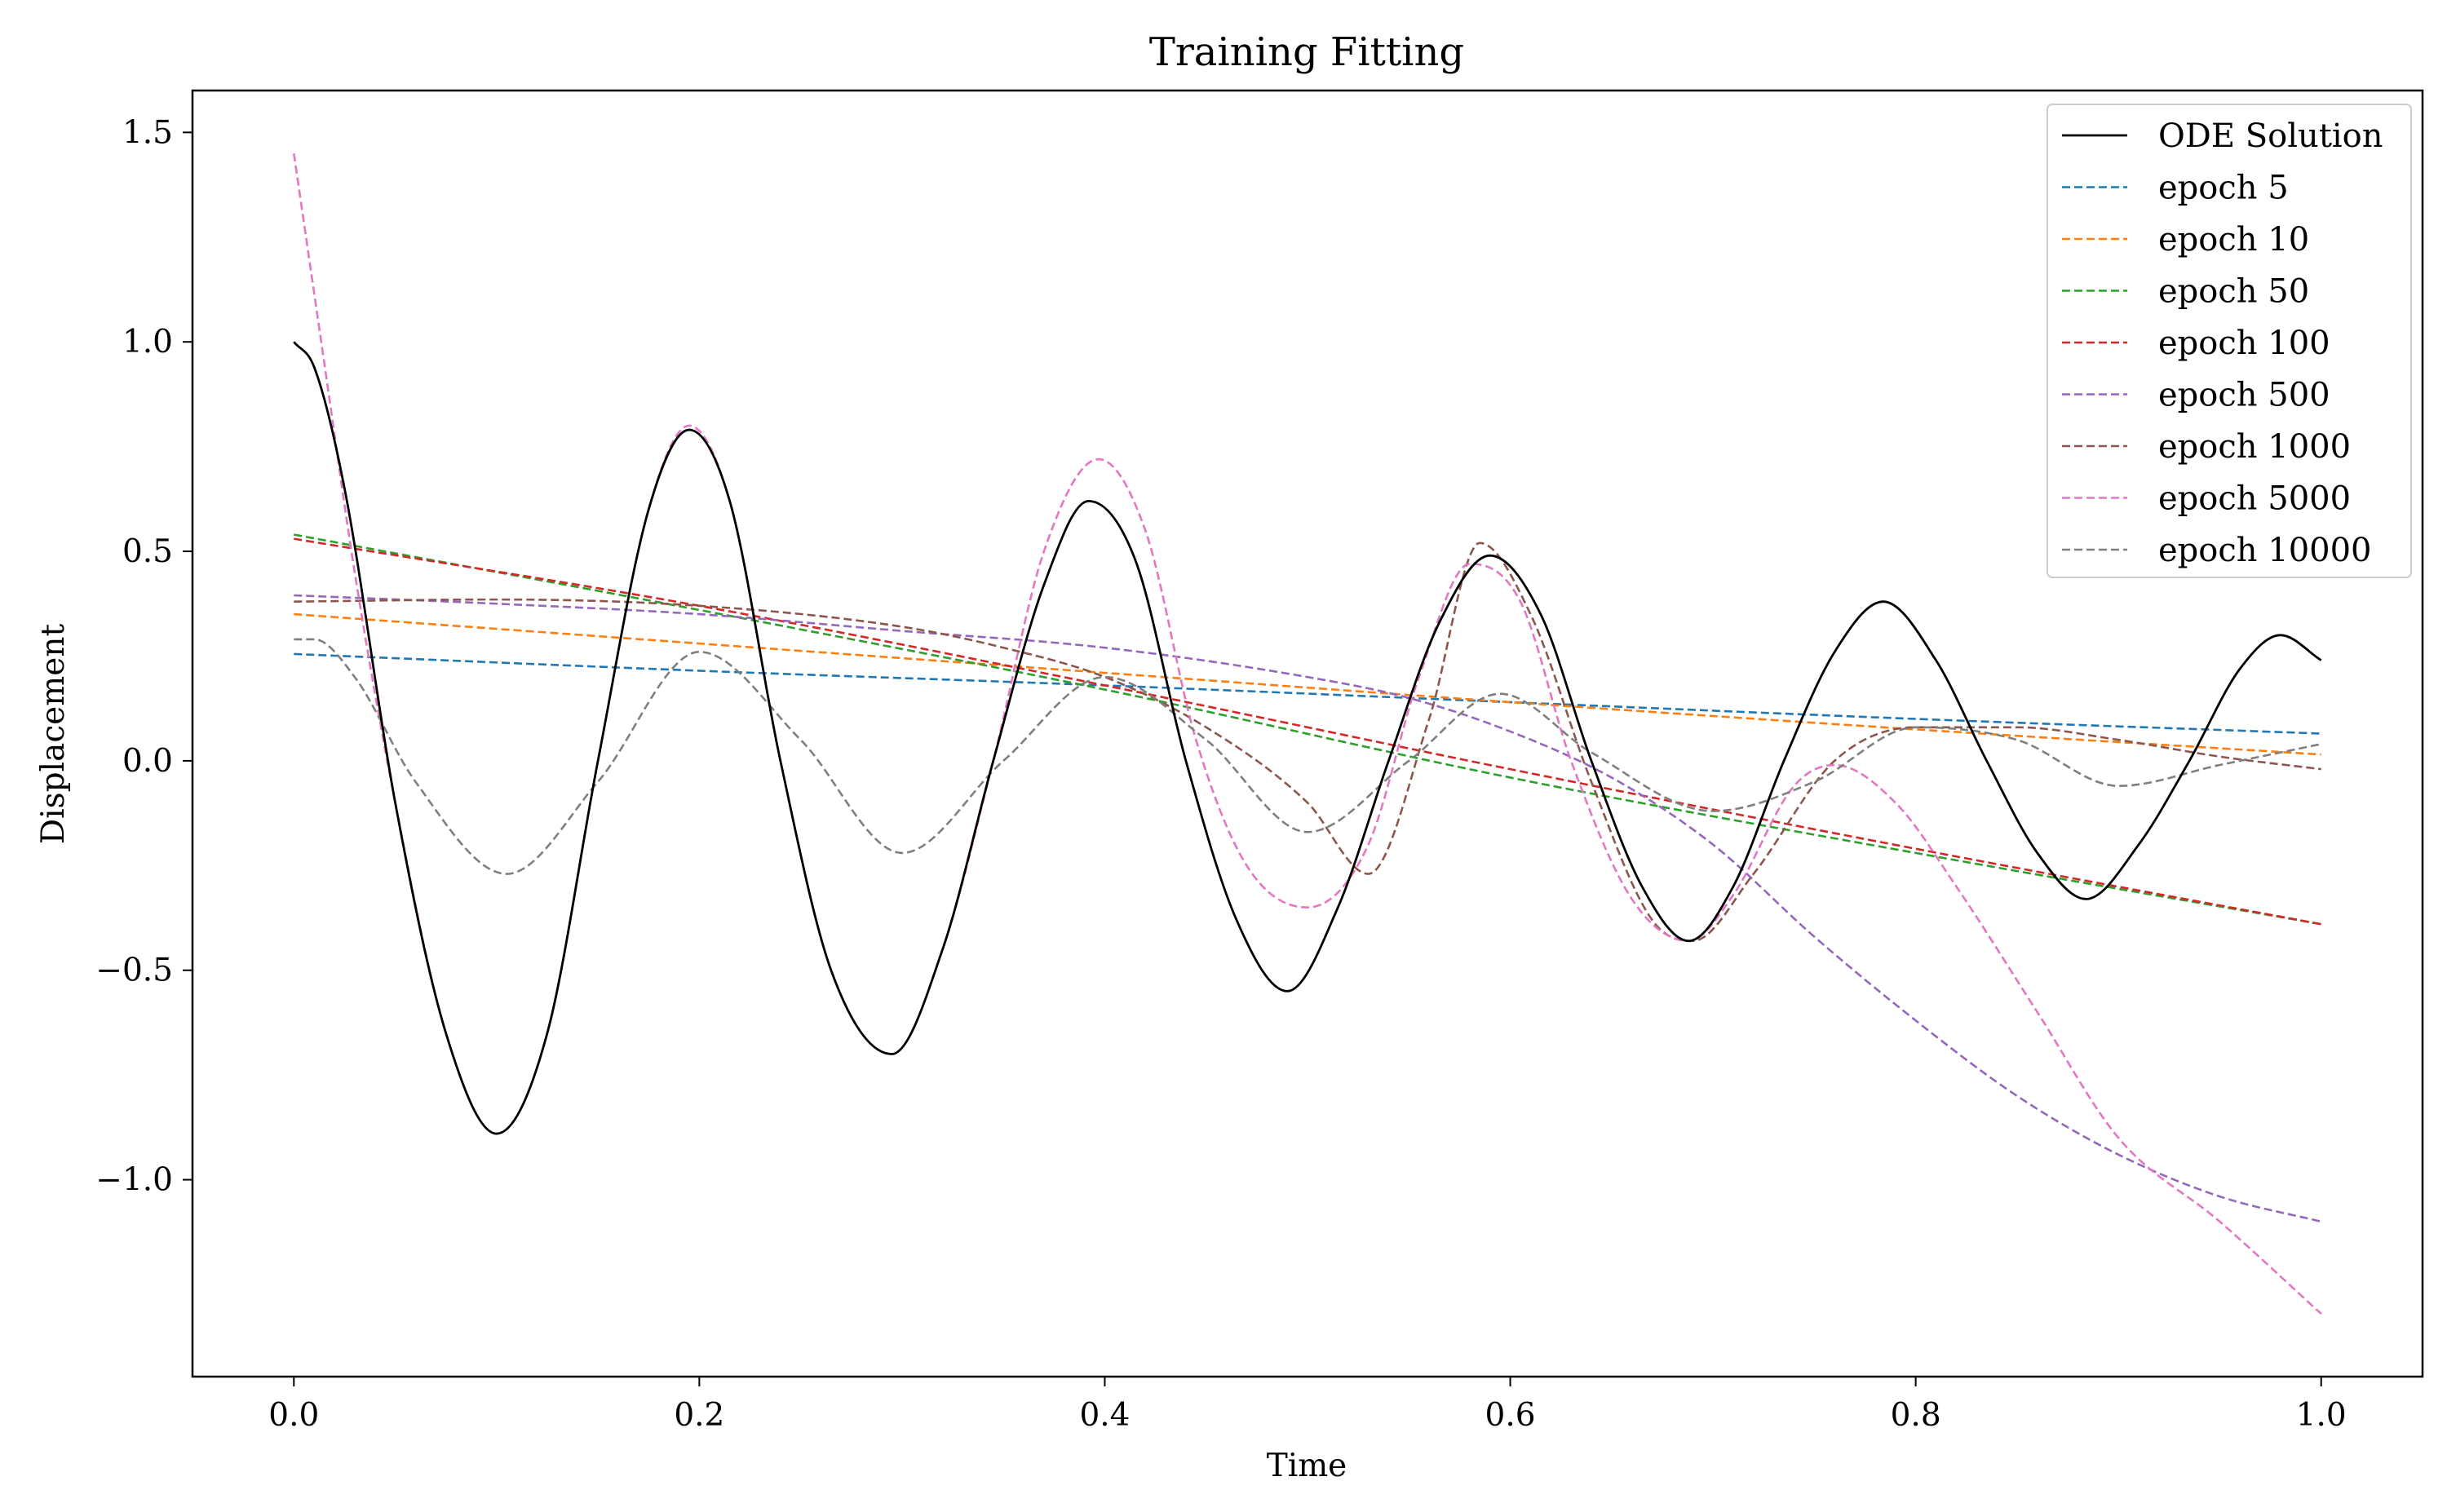  Describe the element at coordinates (293, 1416) in the screenshot. I see `x-tick-label: 0.0` at that location.